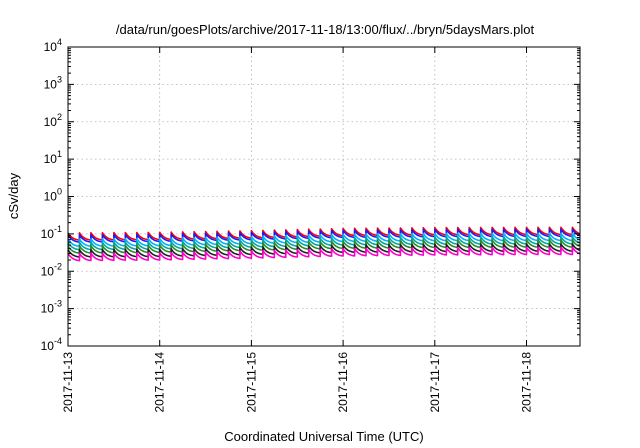 This screenshot has width=640, height=448. What do you see at coordinates (527, 382) in the screenshot?
I see `x-tick-label: 2017-11-18` at bounding box center [527, 382].